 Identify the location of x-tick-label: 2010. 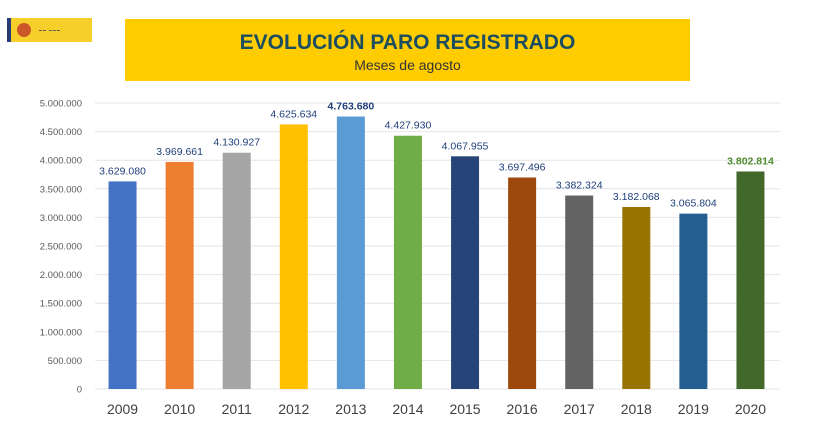
(179, 409).